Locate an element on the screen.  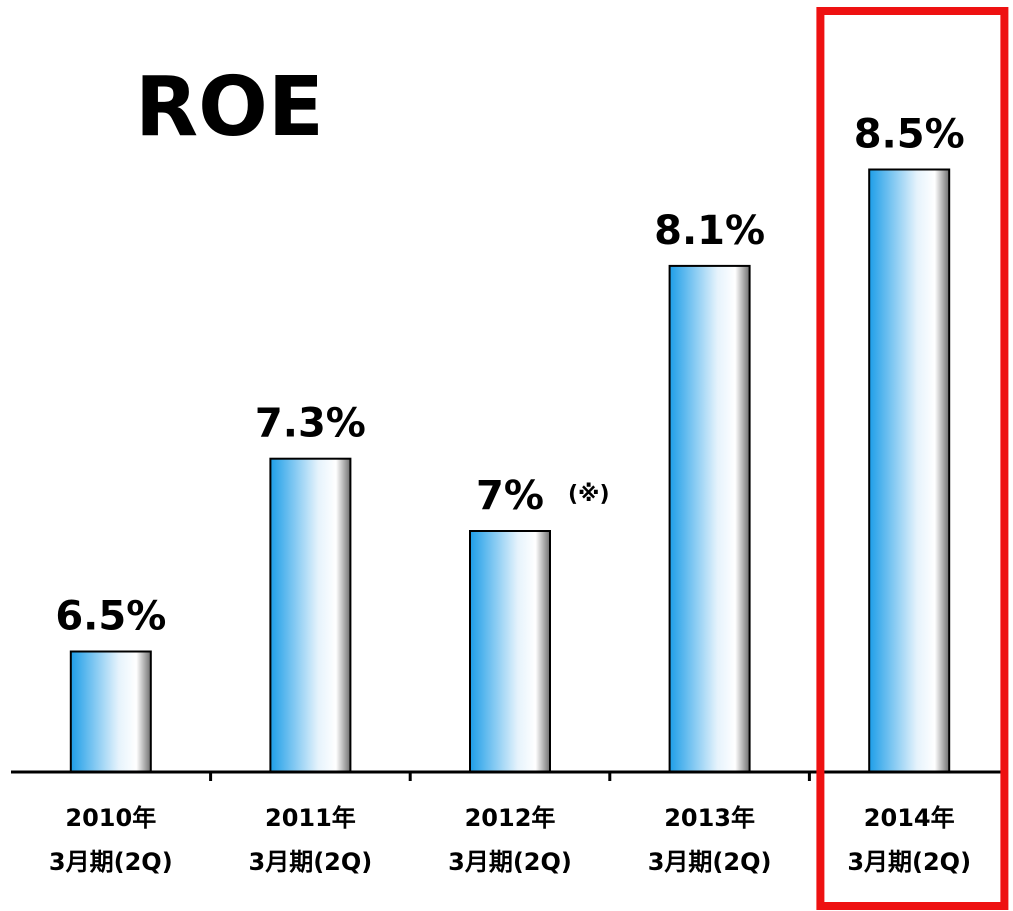
x-tick-label: 2012年 is located at coordinates (510, 818).